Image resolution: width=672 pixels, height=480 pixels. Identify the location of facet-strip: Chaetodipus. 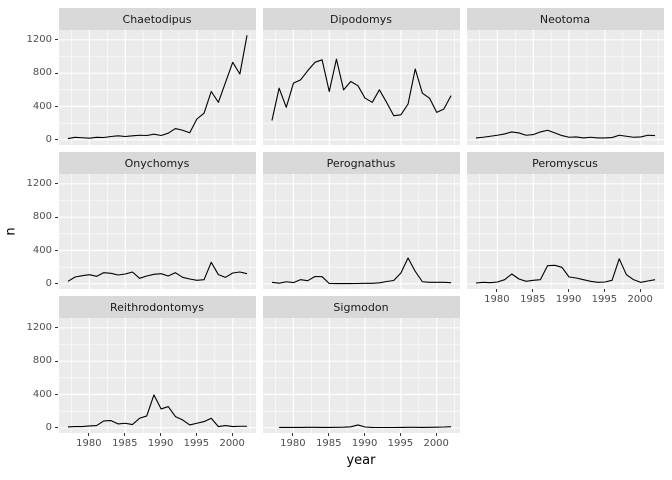
(157, 19).